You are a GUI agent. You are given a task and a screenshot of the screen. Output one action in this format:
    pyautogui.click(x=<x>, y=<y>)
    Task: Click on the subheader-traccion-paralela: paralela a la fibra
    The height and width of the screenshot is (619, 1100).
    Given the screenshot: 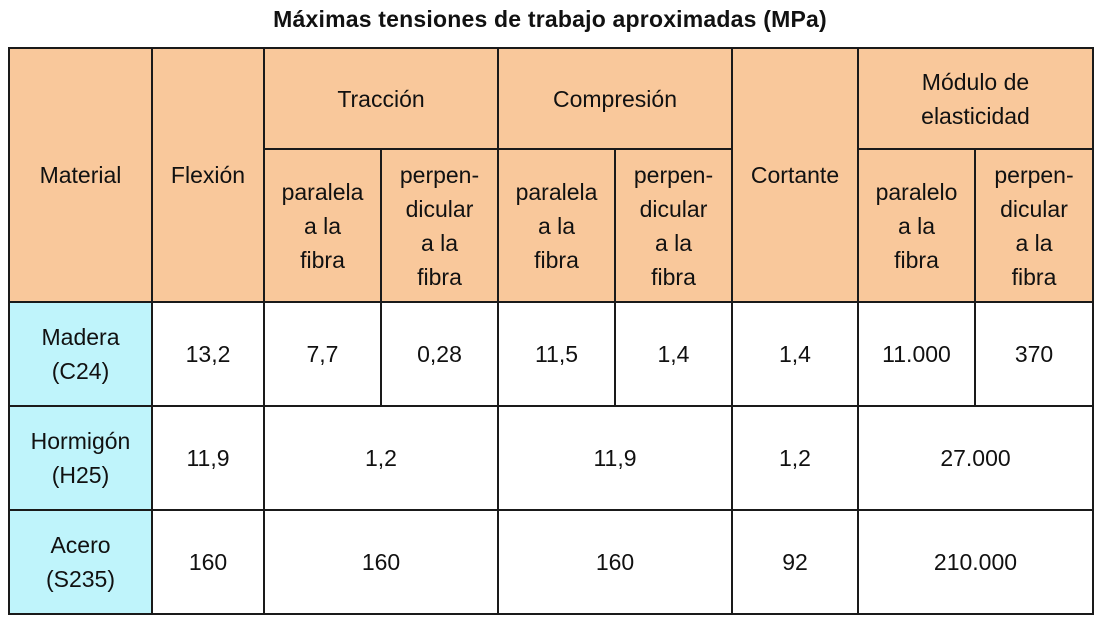 What is the action you would take?
    pyautogui.click(x=322, y=225)
    